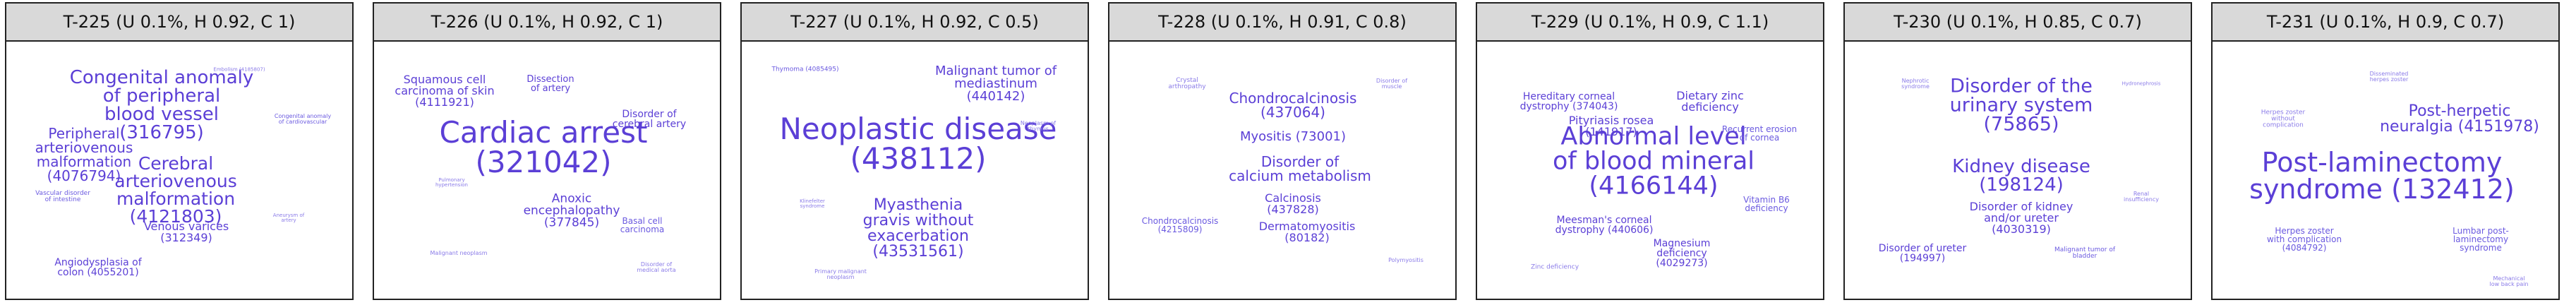 Image resolution: width=2576 pixels, height=305 pixels. I want to click on cloud-word: Malignant tumor of bladder, so click(2085, 253).